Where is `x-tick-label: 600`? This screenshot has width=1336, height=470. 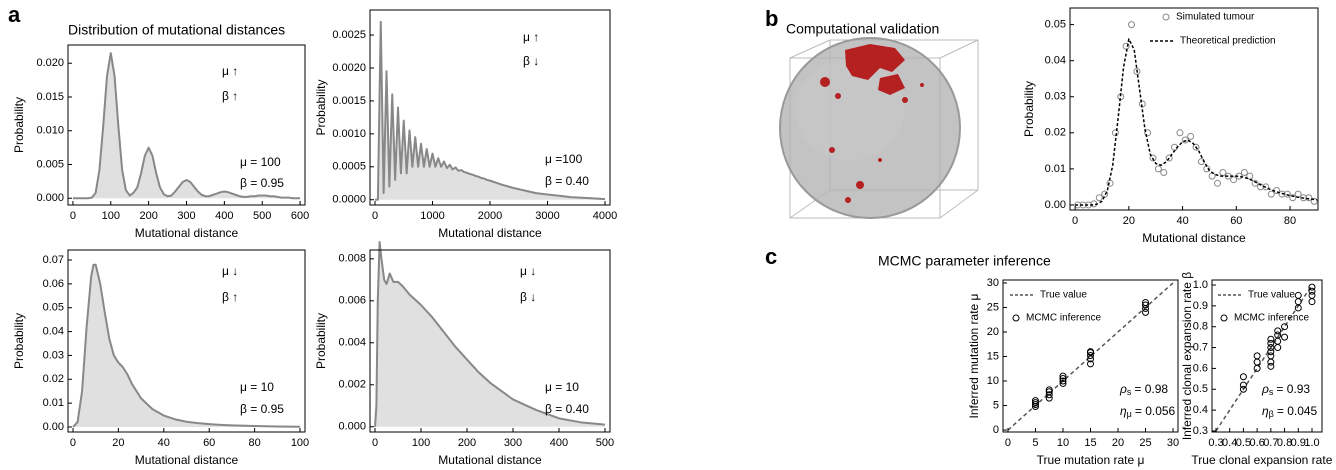
x-tick-label: 600 is located at coordinates (300, 216).